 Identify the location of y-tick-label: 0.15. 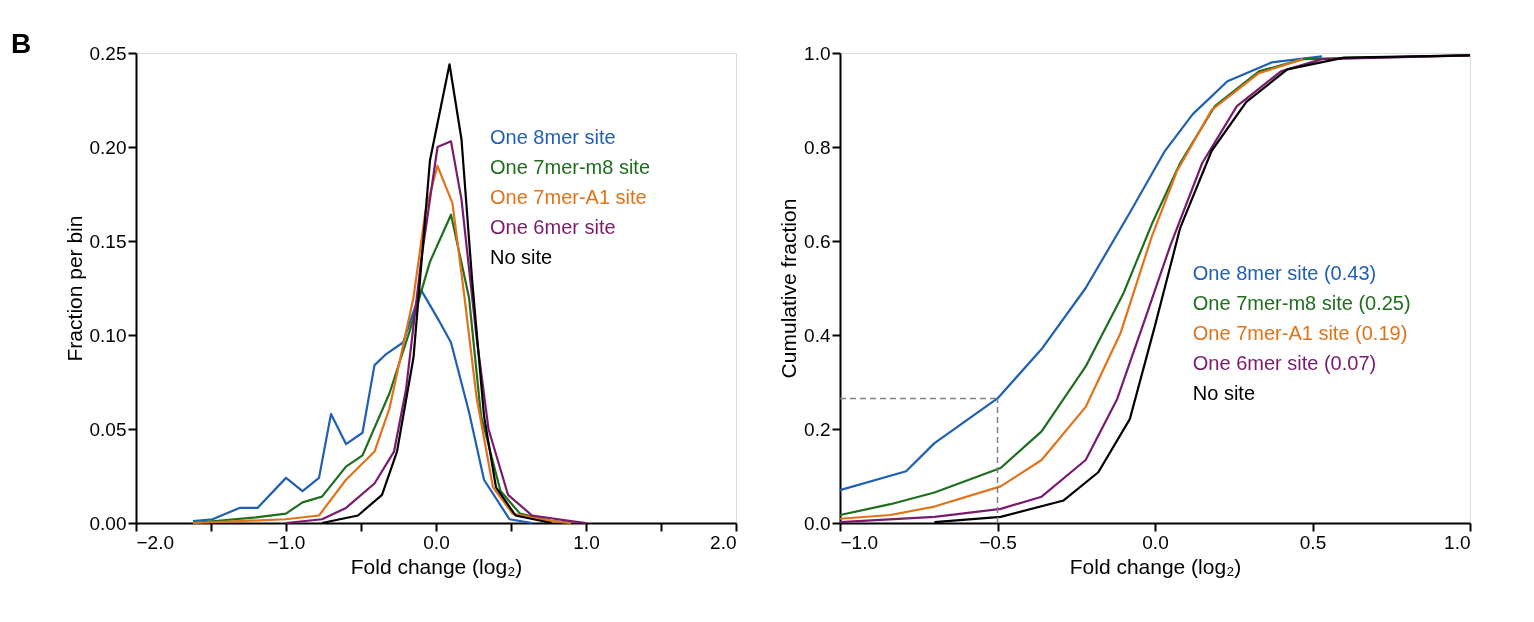
(108, 241).